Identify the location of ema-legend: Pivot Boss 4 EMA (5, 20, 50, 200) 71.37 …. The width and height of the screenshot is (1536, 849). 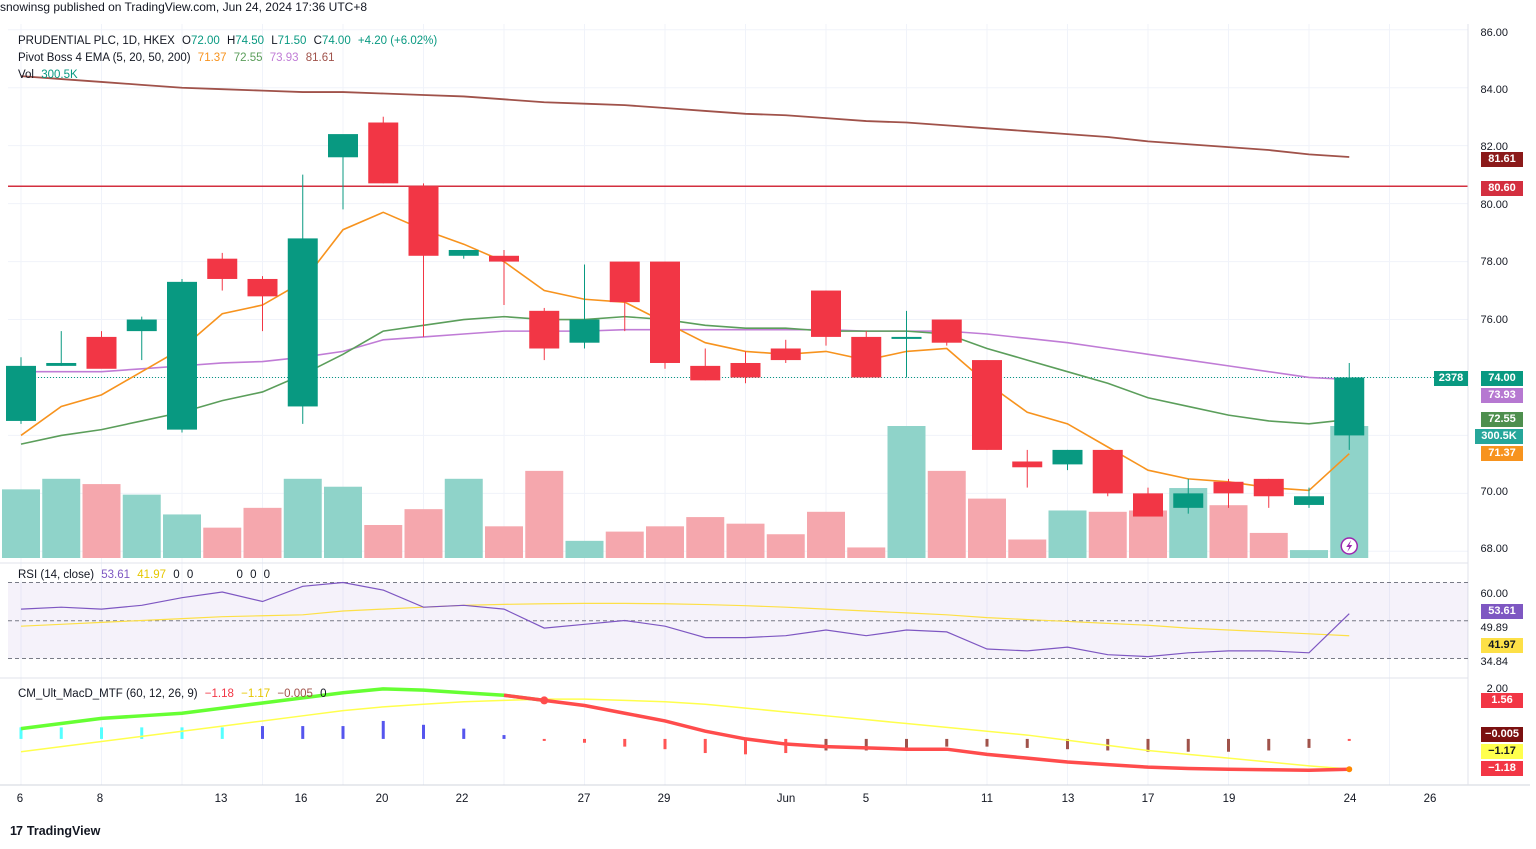
(178, 58).